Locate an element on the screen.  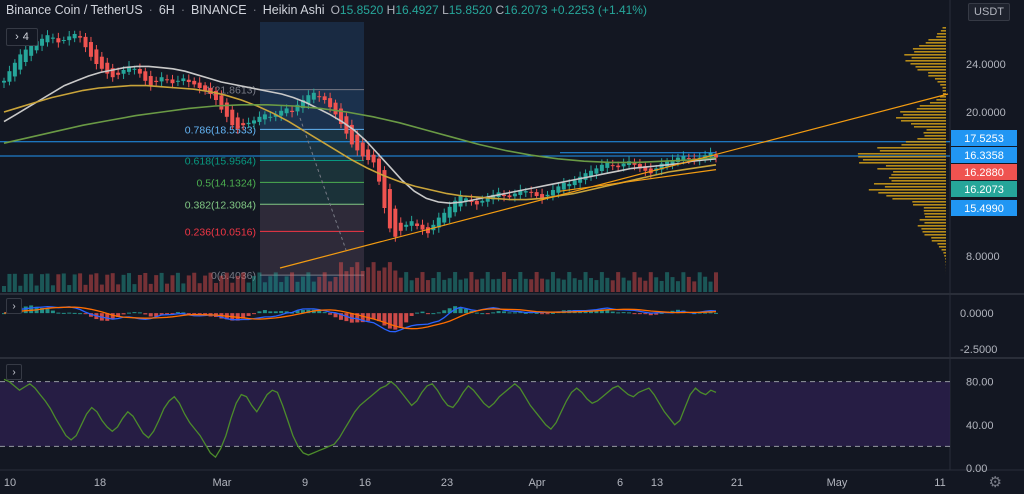
indicator-count: 4 is located at coordinates (25, 37).